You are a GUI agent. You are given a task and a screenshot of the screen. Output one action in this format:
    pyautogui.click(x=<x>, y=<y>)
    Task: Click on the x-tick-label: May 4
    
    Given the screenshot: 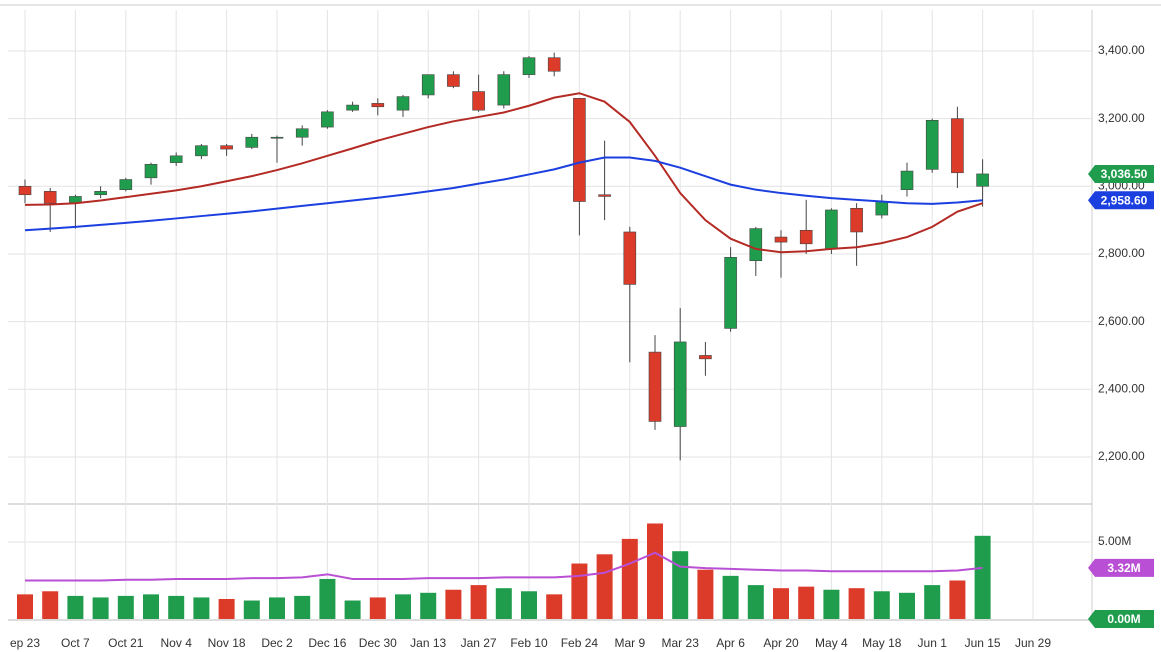 What is the action you would take?
    pyautogui.click(x=831, y=643)
    